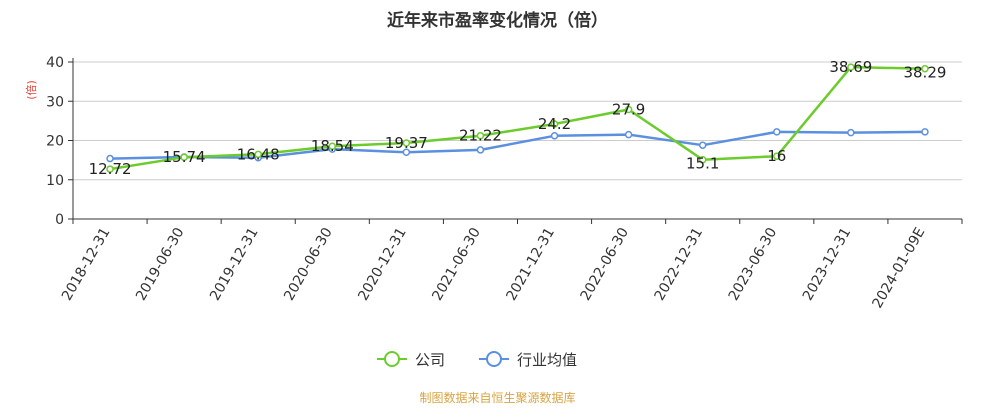 The image size is (995, 417). I want to click on y-tick-label: 20, so click(55, 142).